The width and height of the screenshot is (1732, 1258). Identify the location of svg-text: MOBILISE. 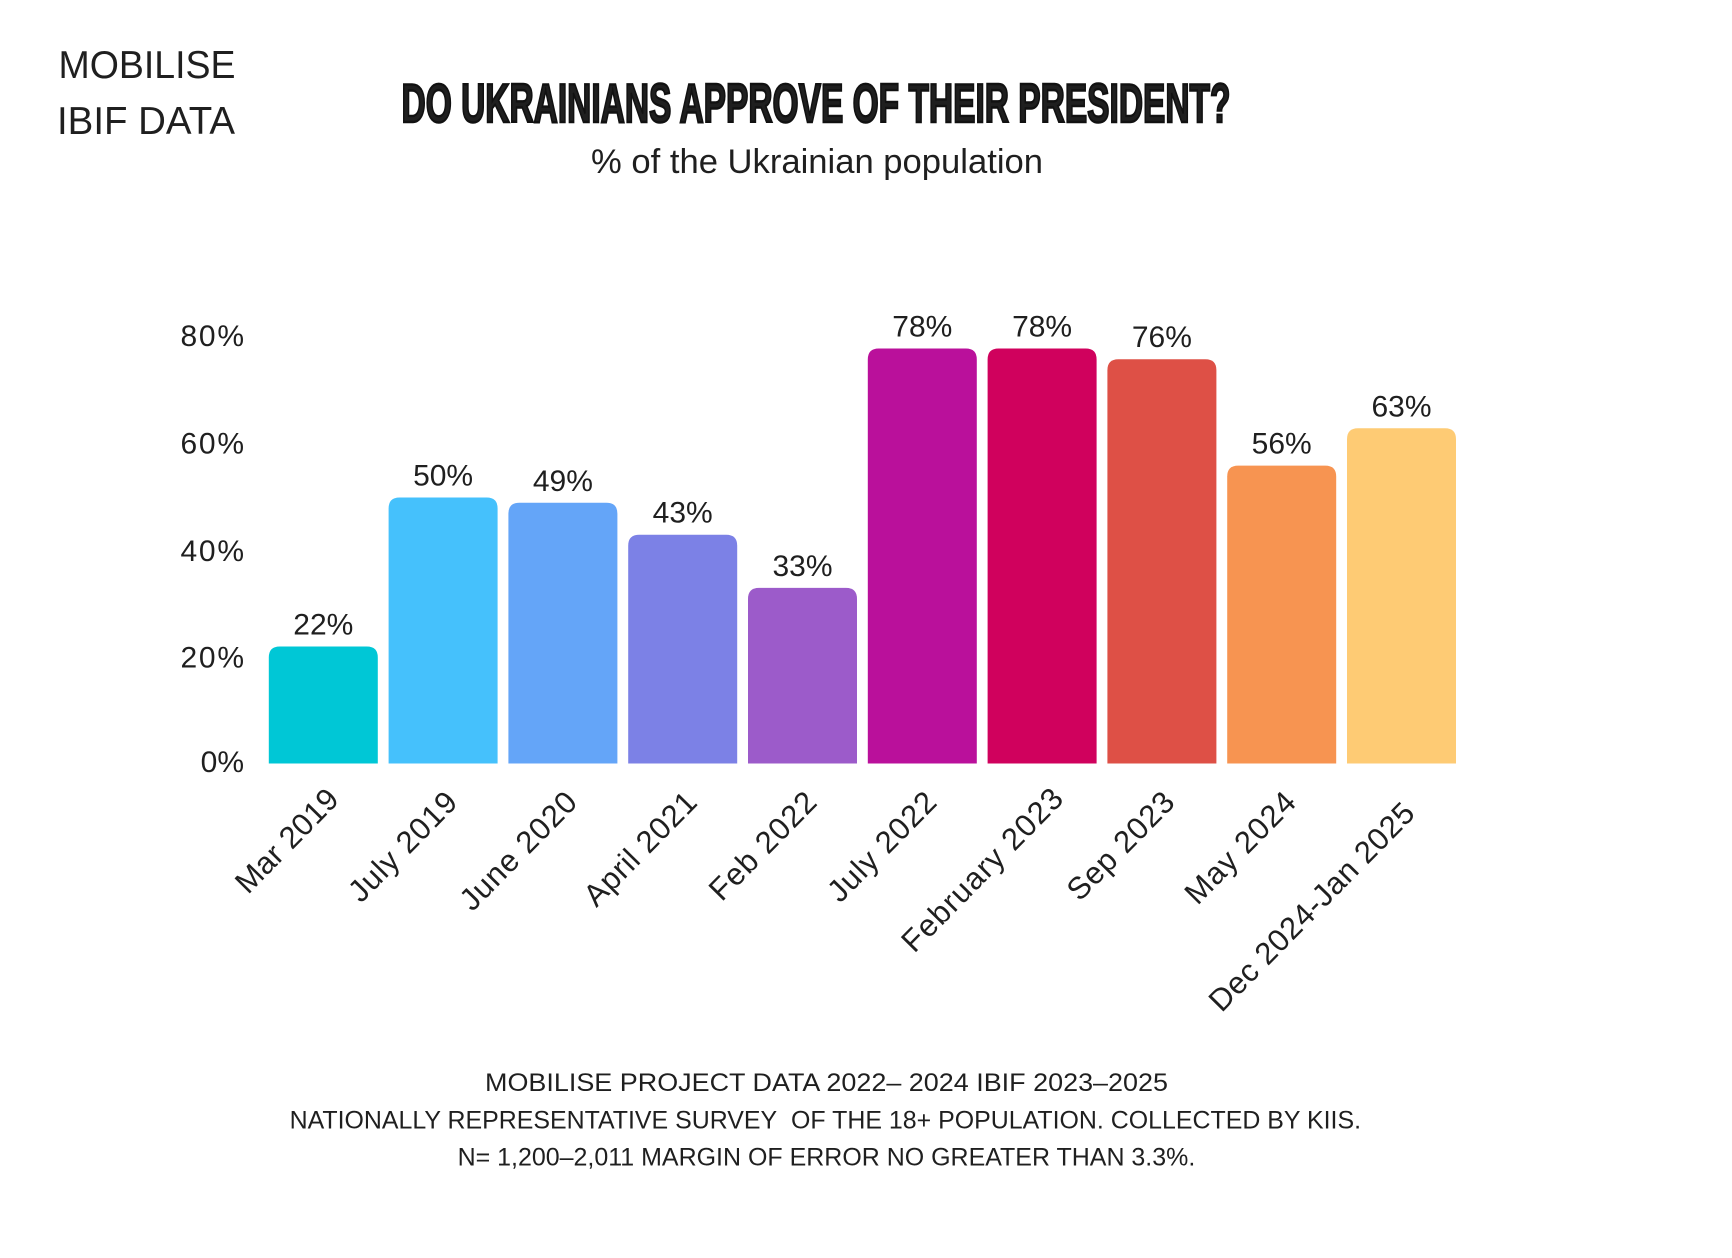
(147, 65).